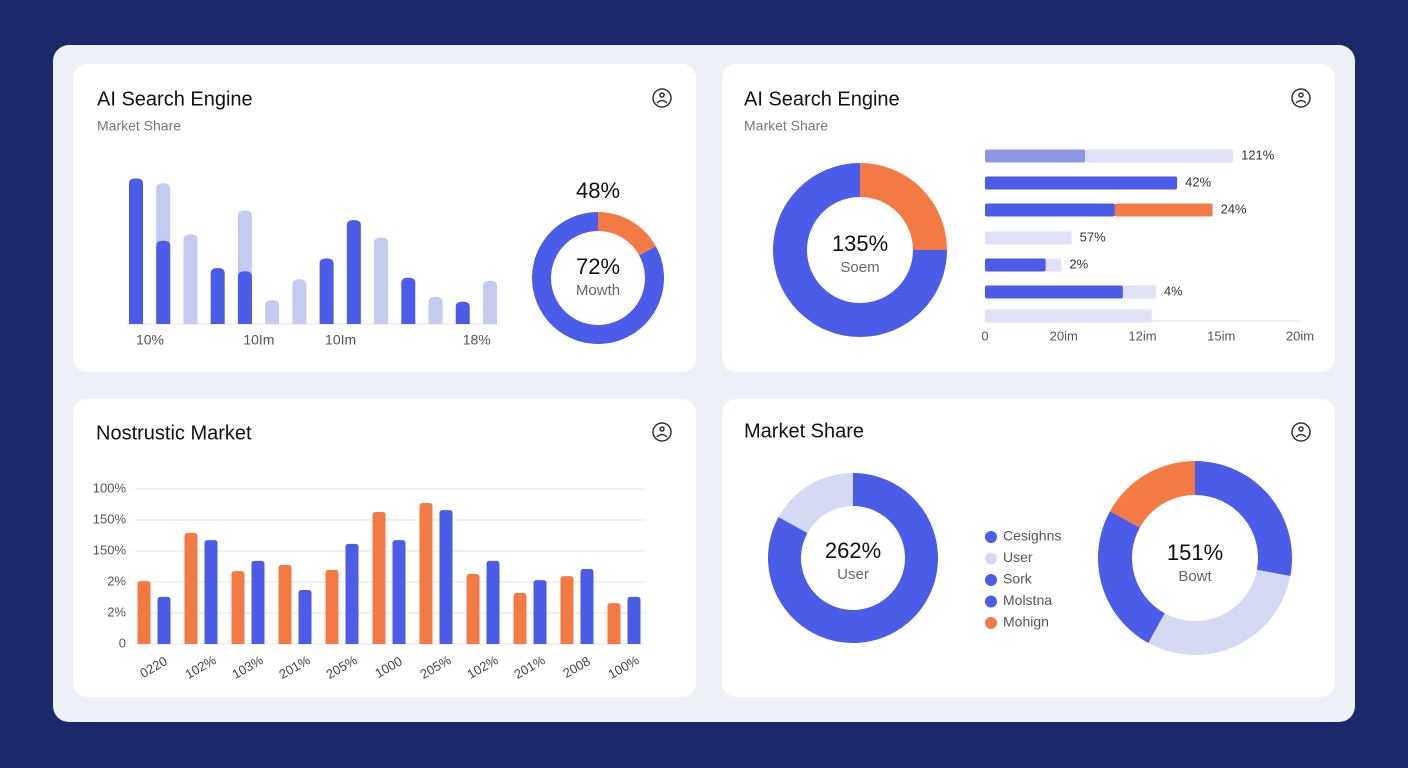 This screenshot has width=1408, height=768. Describe the element at coordinates (1221, 335) in the screenshot. I see `x-tick-label: 15im` at that location.